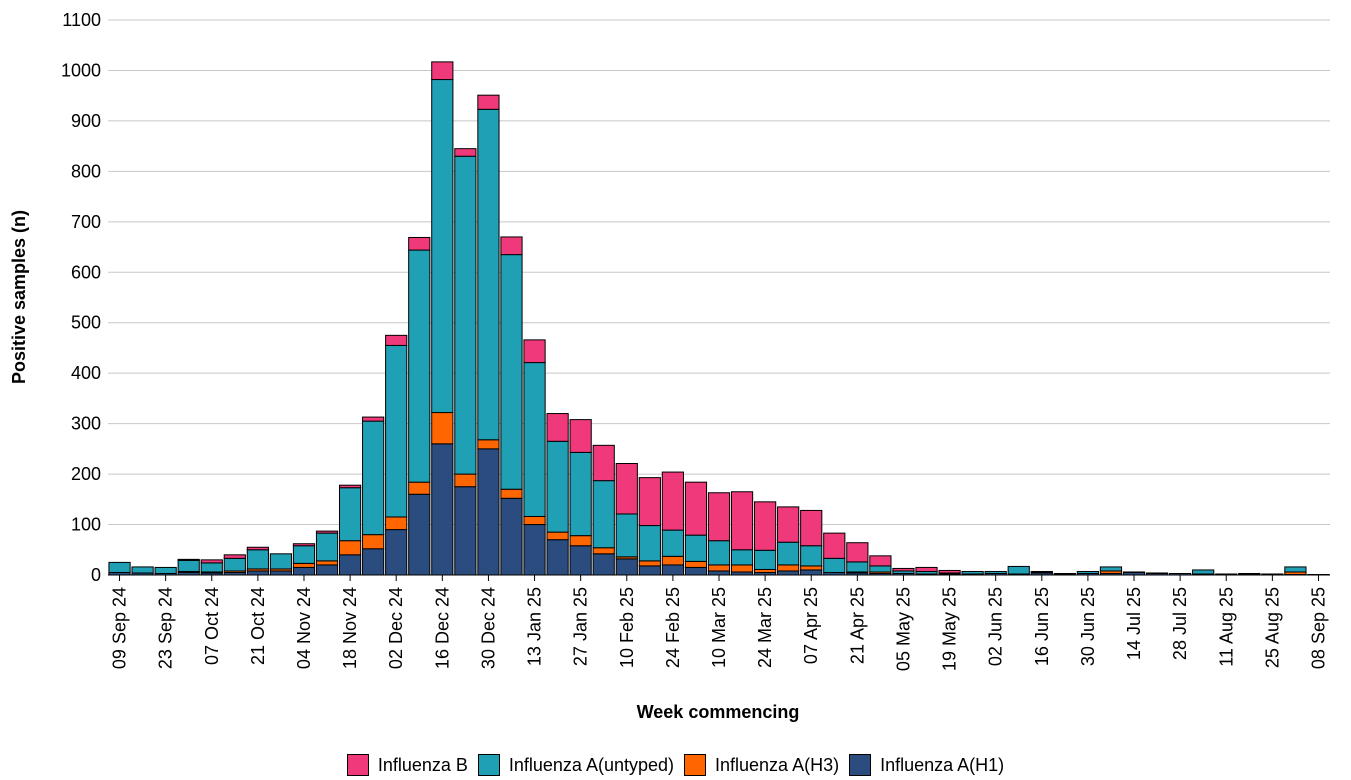  Describe the element at coordinates (120, 628) in the screenshot. I see `x-tick-label: 09 Sep 24` at that location.